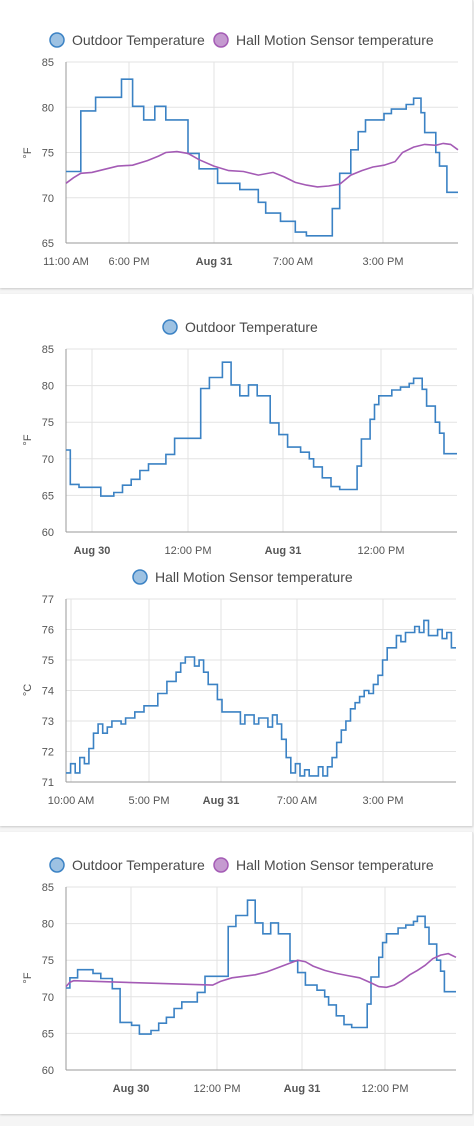 The image size is (474, 1126). I want to click on y-tick-label: 77, so click(48, 600).